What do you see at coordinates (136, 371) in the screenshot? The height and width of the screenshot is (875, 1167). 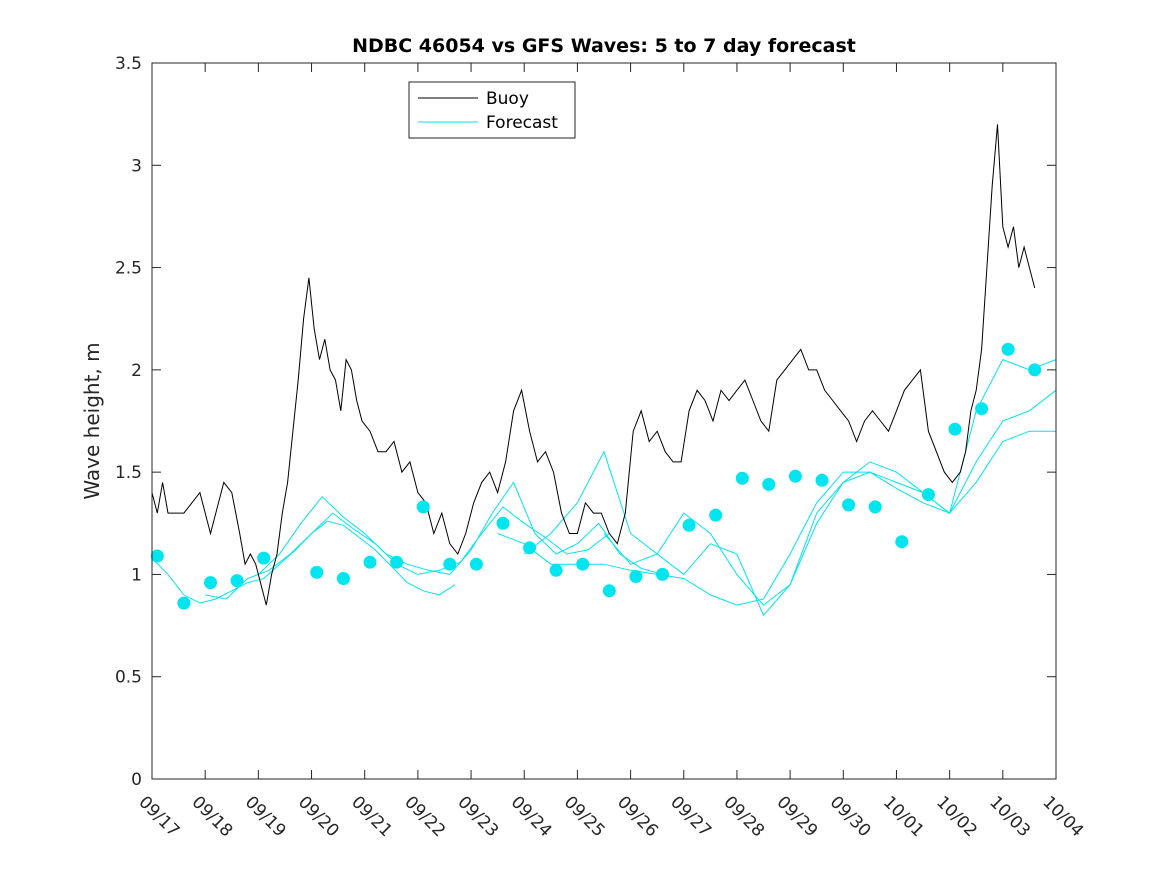 I see `y-tick-label: 2` at bounding box center [136, 371].